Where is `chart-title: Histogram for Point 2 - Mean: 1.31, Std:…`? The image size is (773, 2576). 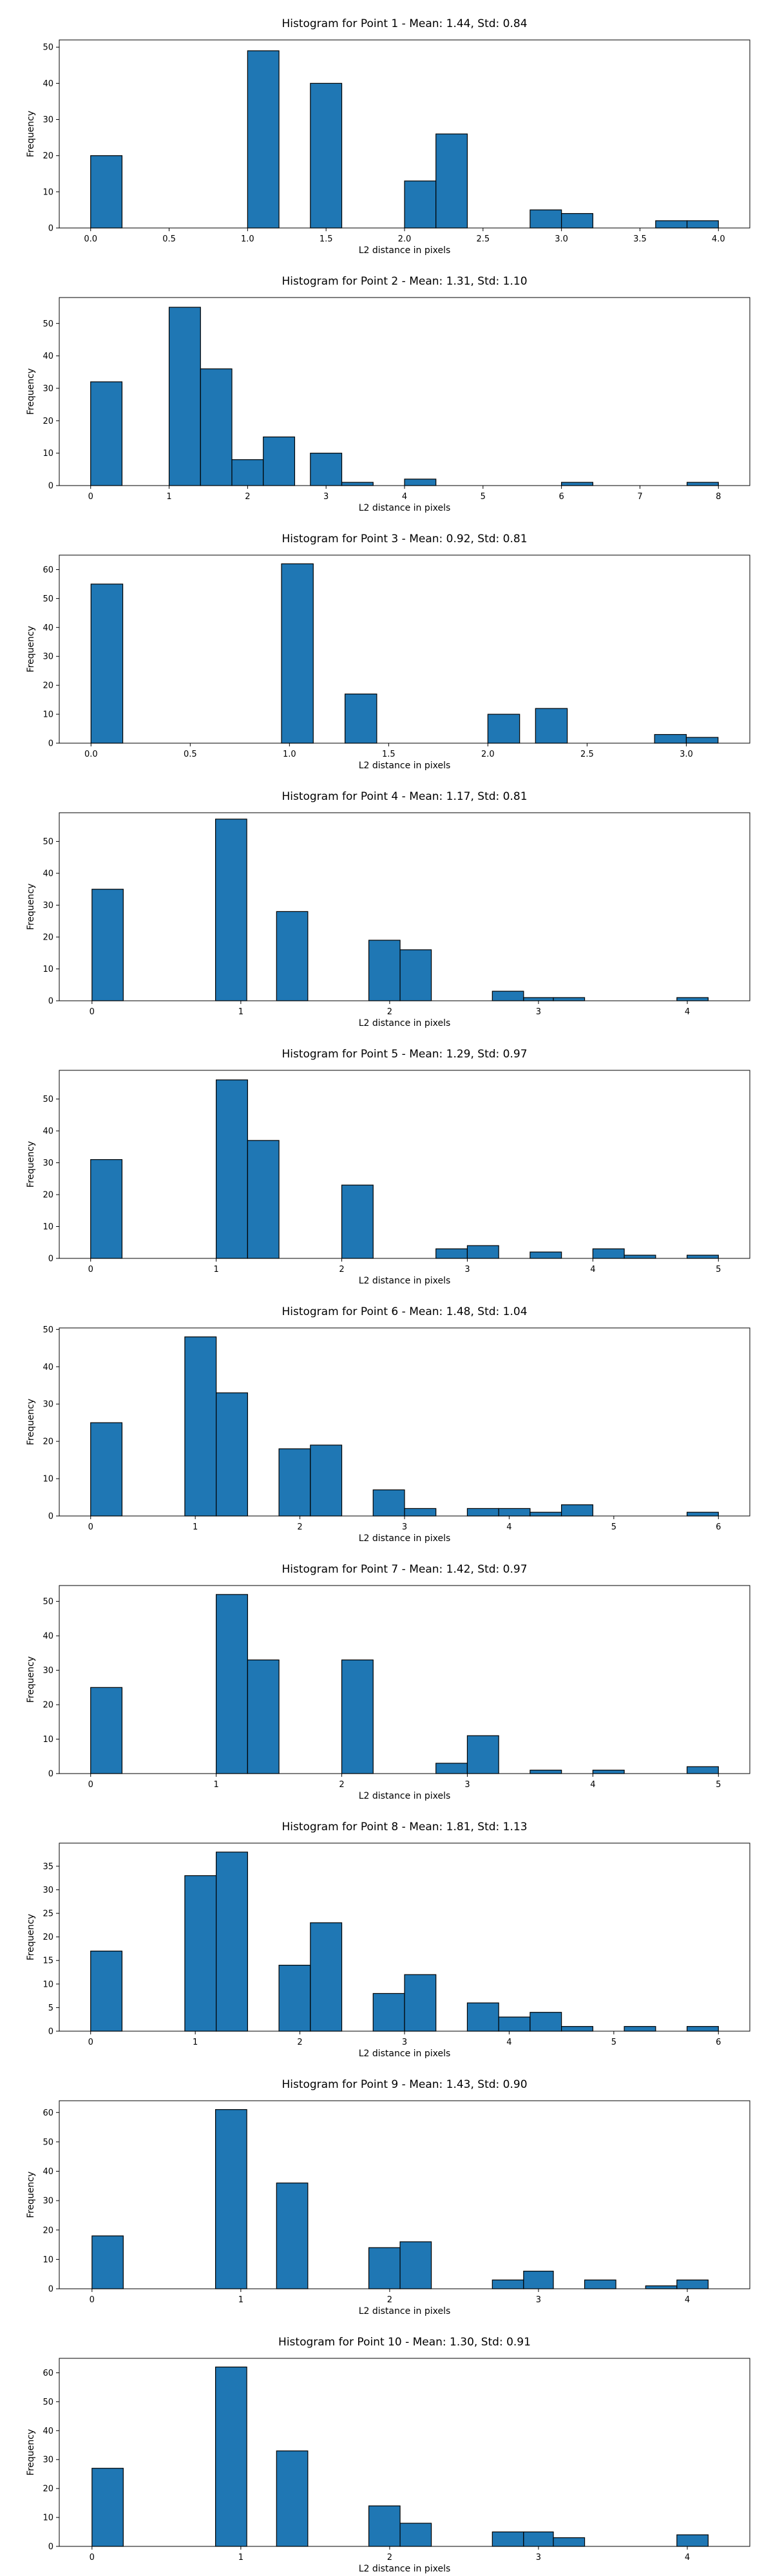 chart-title: Histogram for Point 2 - Mean: 1.31, Std:… is located at coordinates (404, 281).